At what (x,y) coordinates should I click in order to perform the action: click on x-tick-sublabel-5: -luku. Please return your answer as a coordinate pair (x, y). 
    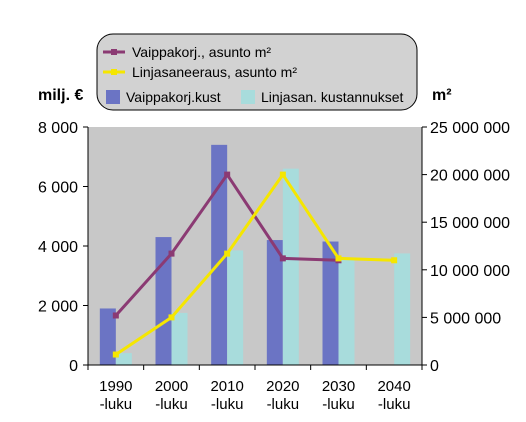
    Looking at the image, I should click on (394, 404).